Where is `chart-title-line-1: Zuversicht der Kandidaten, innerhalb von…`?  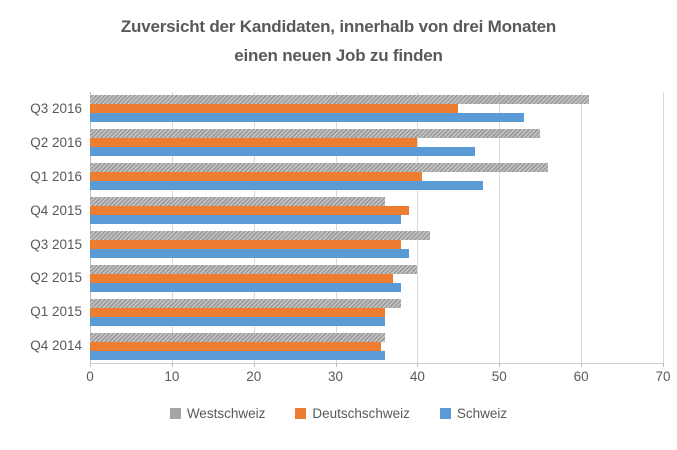
chart-title-line-1: Zuversicht der Kandidaten, innerhalb von… is located at coordinates (338, 26).